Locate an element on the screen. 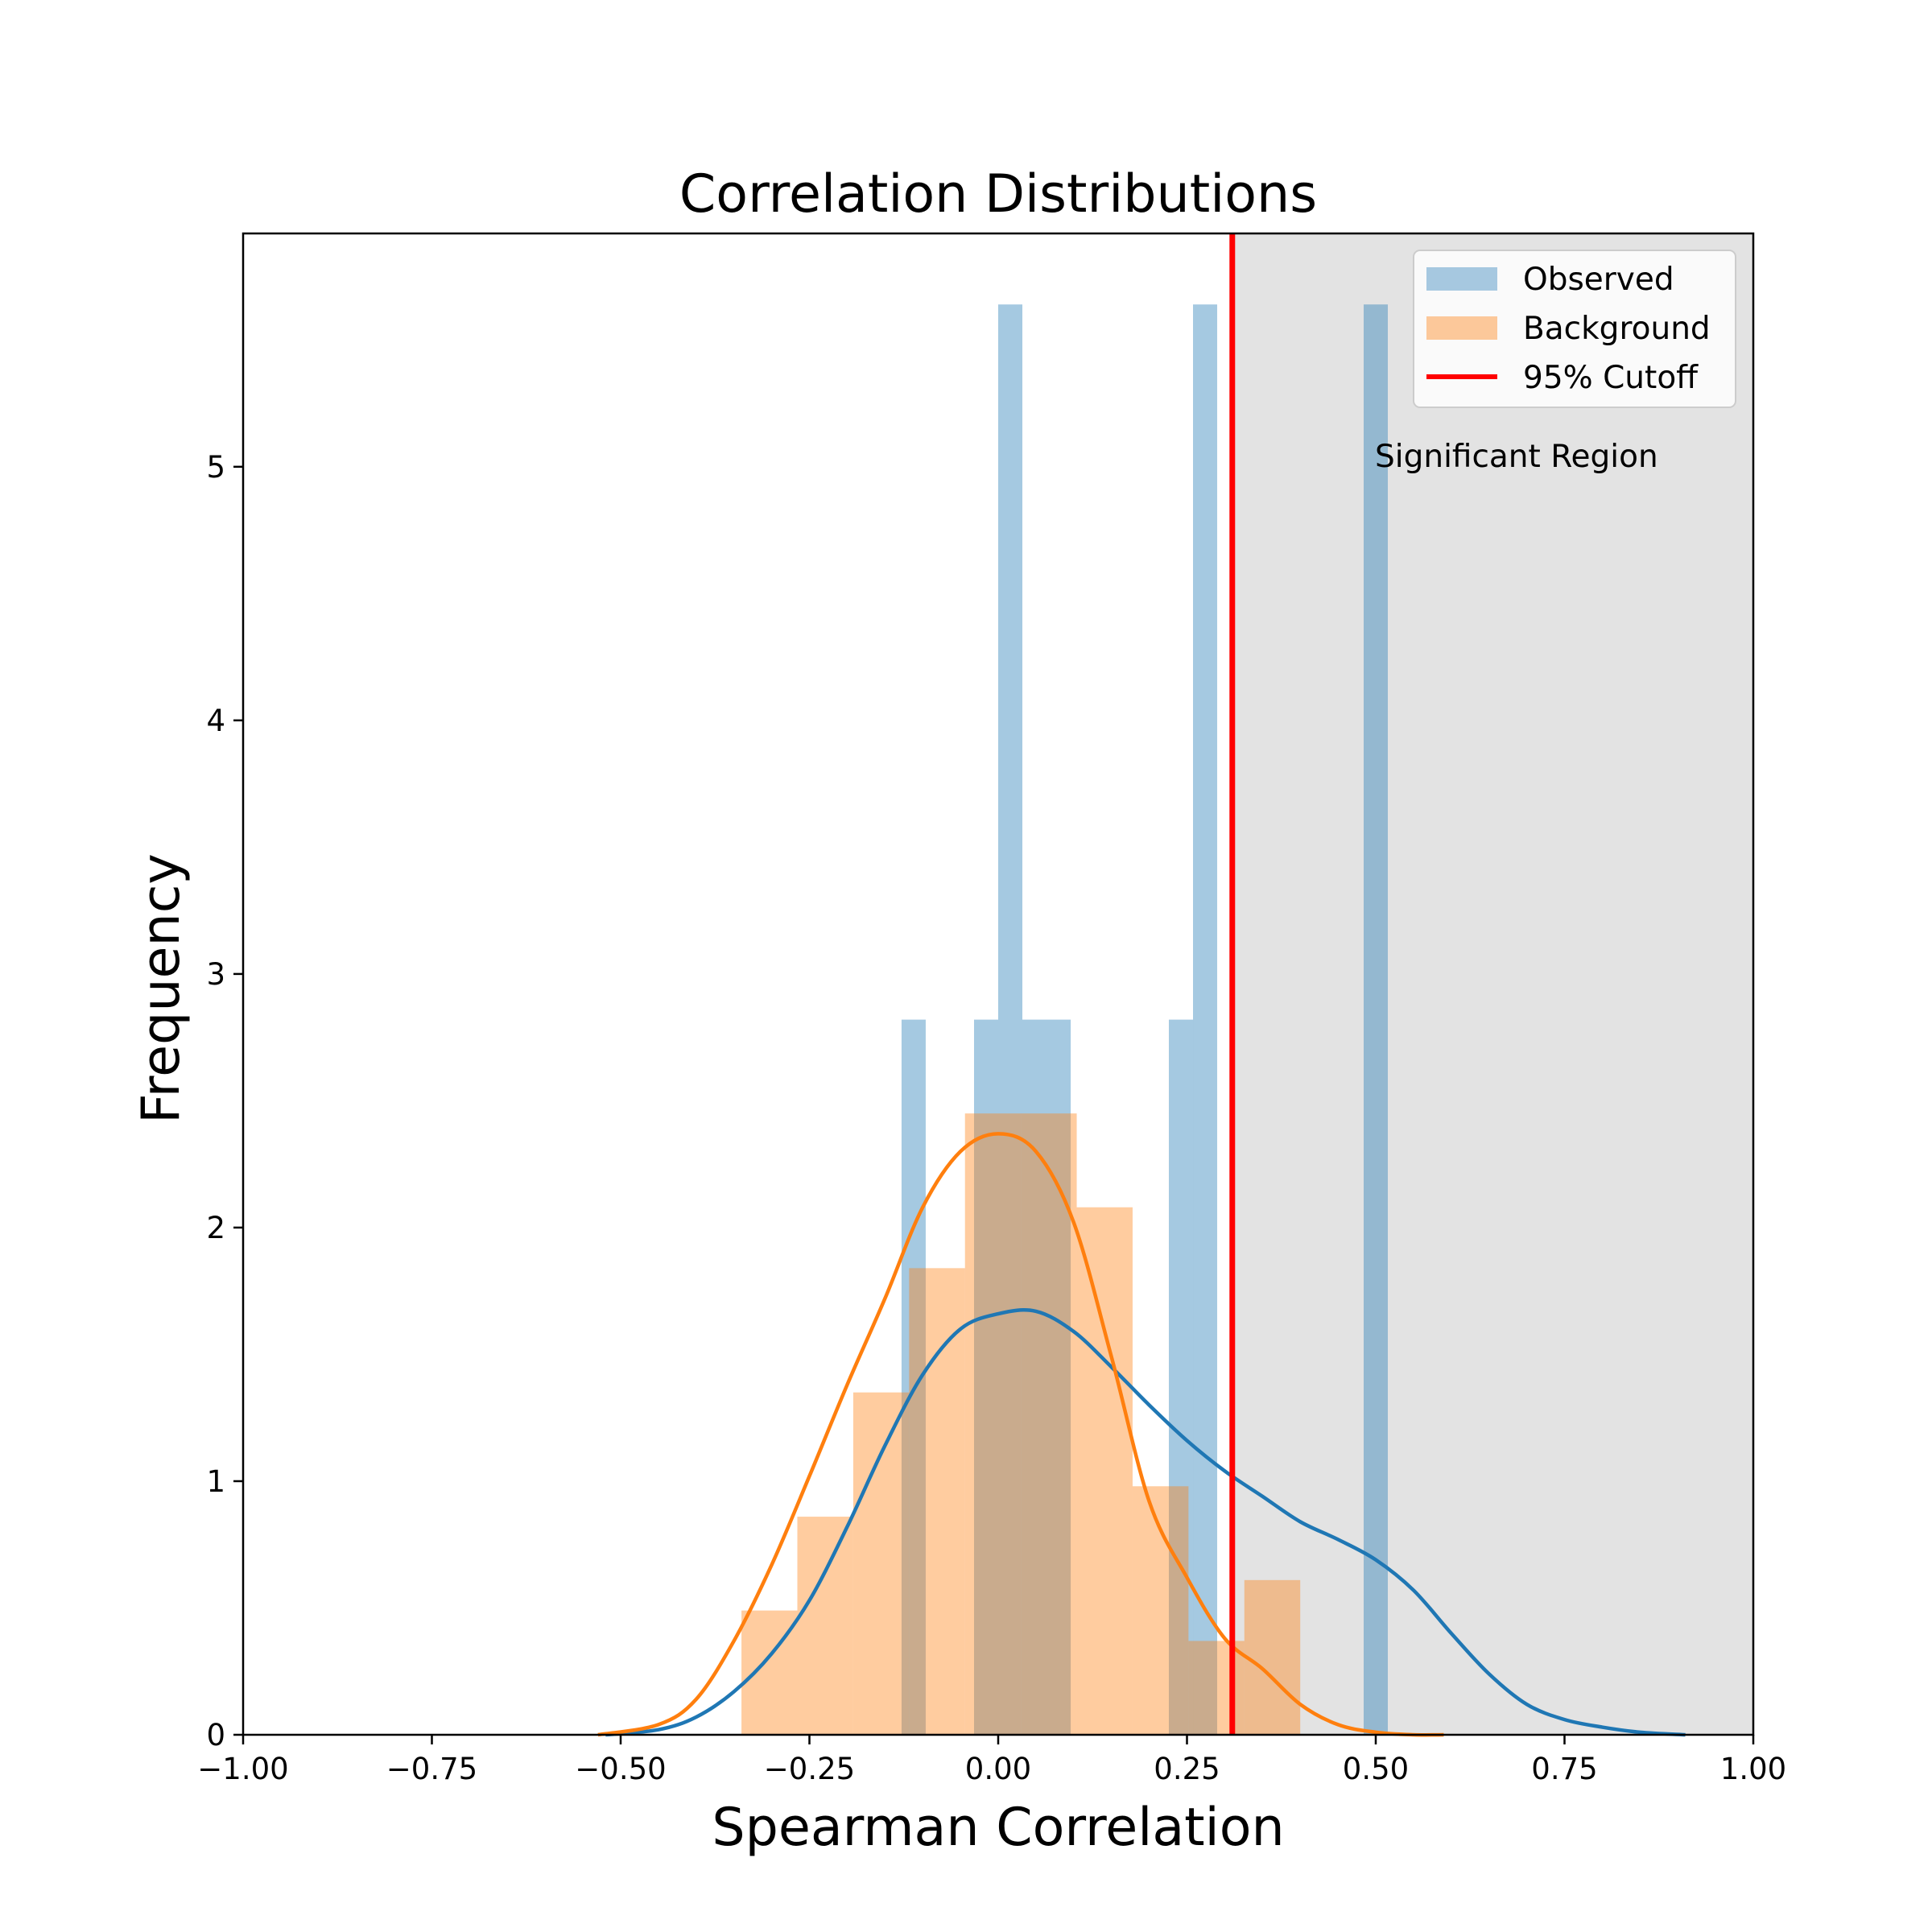 The height and width of the screenshot is (1932, 1932). y-tick-label: 4 is located at coordinates (215, 721).